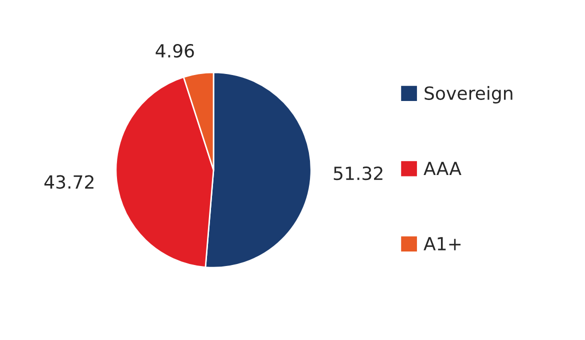 The height and width of the screenshot is (340, 585). I want to click on legend-label: A1+, so click(442, 243).